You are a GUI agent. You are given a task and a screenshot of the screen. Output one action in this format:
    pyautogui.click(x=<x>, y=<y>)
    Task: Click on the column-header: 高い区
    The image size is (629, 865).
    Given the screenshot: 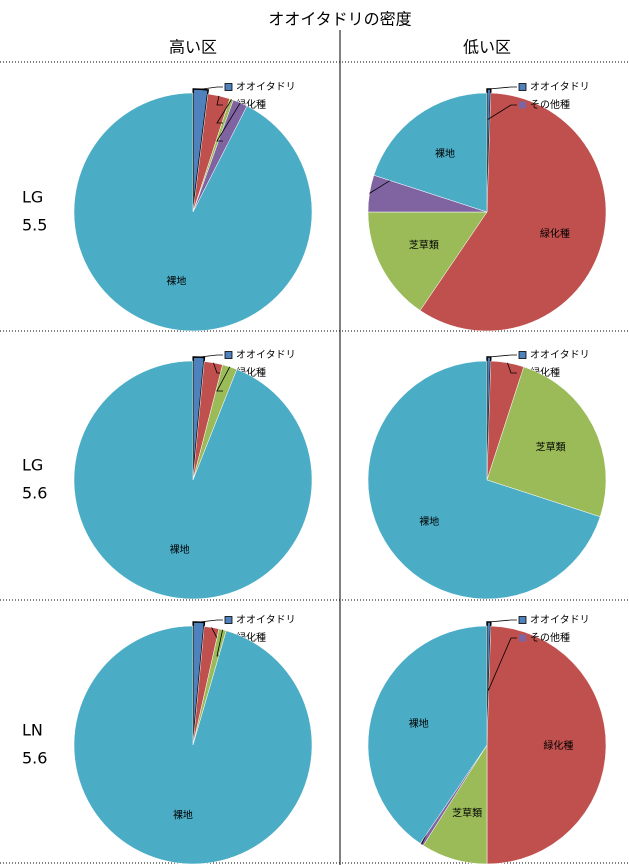 What is the action you would take?
    pyautogui.click(x=193, y=47)
    